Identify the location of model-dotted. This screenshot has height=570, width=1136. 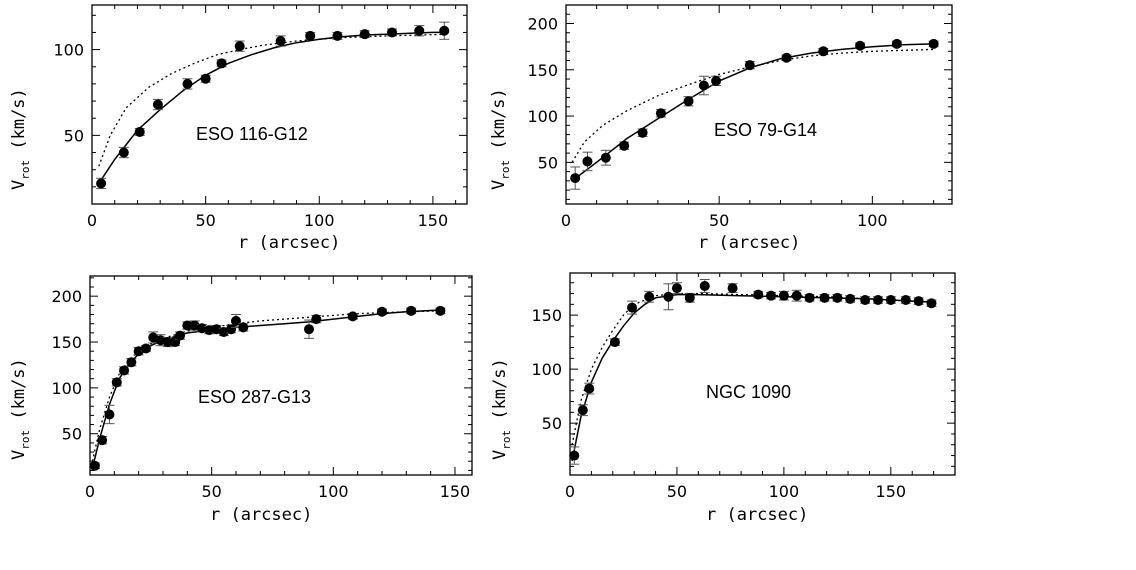
(267, 386).